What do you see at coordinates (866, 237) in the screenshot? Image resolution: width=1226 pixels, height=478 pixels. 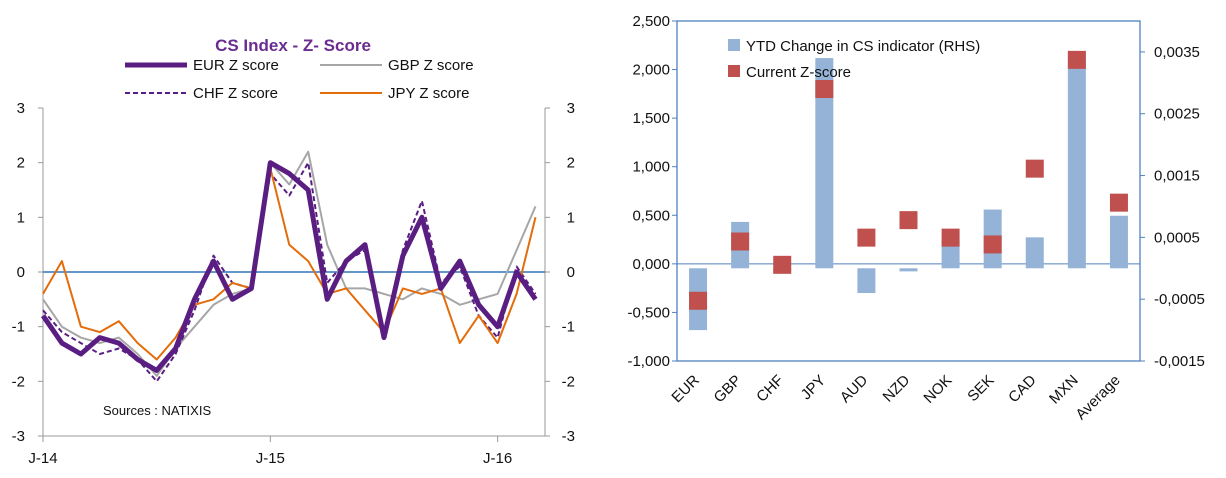 I see `marker-aud` at bounding box center [866, 237].